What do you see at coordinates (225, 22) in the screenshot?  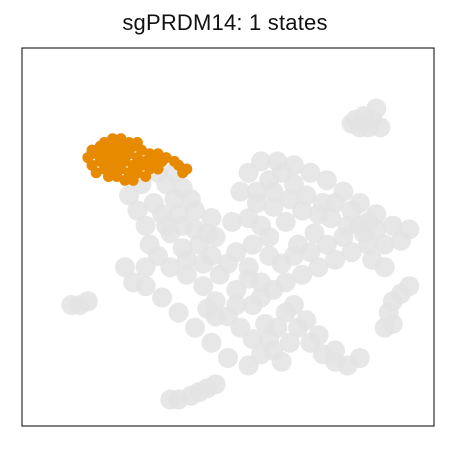 I see `chart-title: sgPRDM14: 1 states` at bounding box center [225, 22].